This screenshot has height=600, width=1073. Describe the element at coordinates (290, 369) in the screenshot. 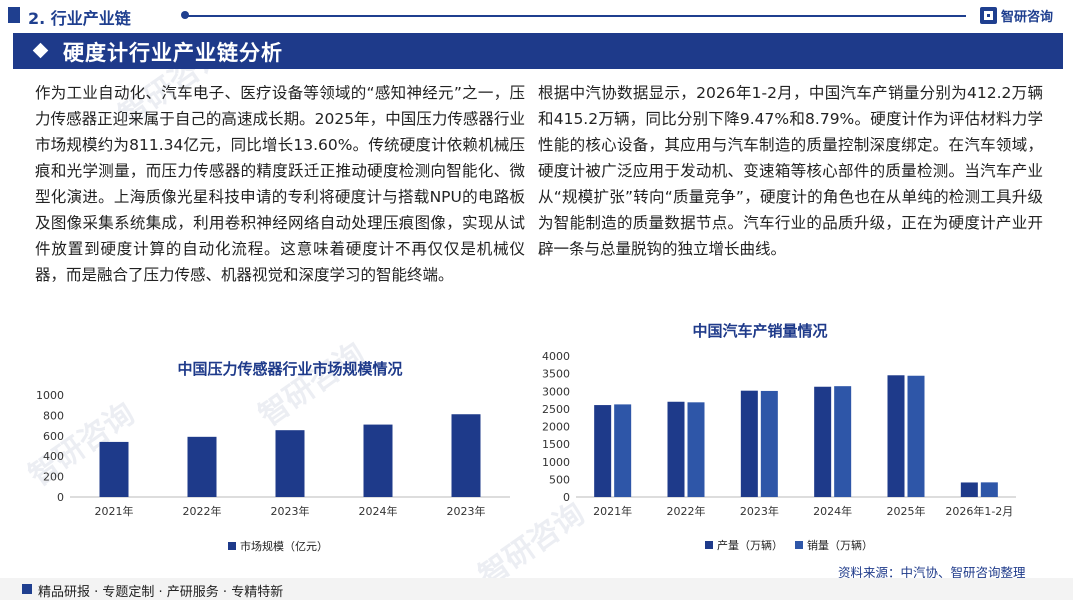

I see `chart-title-pressure-sensor: 中国压力传感器行业市场规模情况` at that location.